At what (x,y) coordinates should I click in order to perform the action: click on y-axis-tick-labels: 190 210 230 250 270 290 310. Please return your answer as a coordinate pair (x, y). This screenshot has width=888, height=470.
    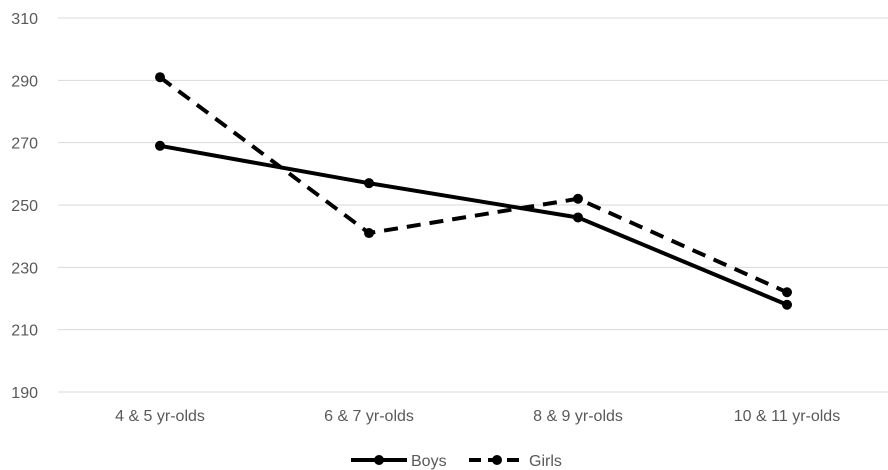
    Looking at the image, I should click on (24, 206).